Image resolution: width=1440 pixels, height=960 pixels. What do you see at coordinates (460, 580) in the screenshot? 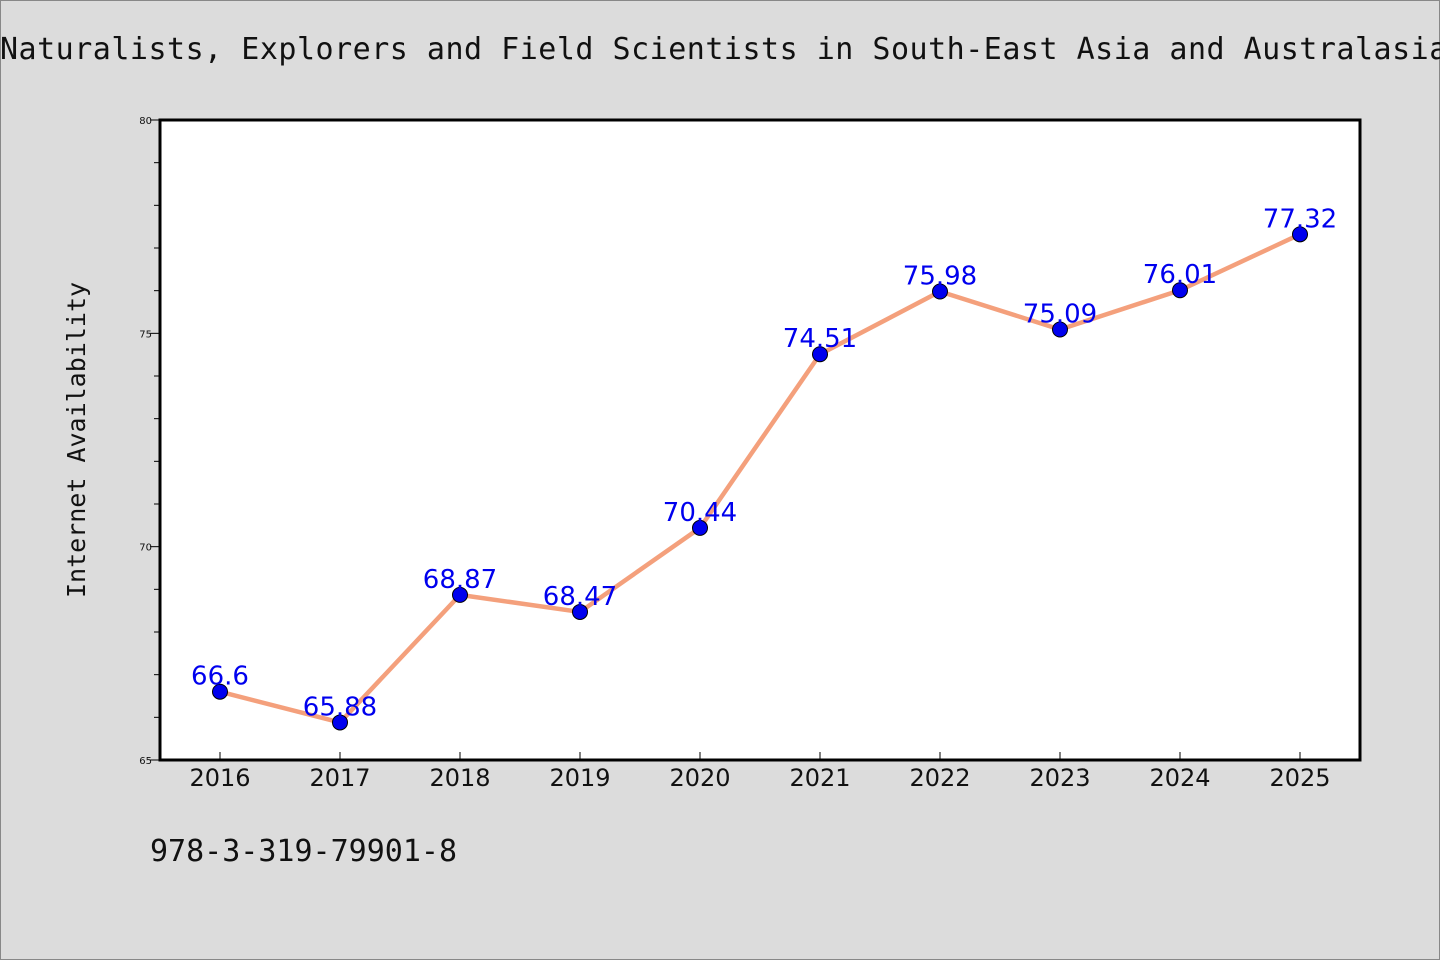
I see `data-label: 68.87` at bounding box center [460, 580].